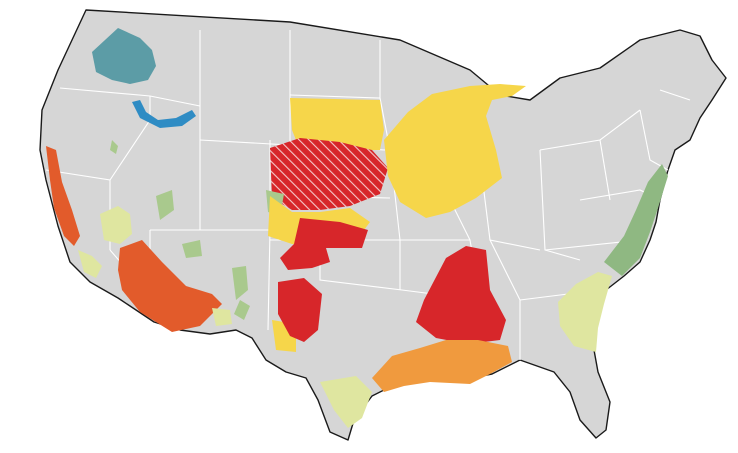 This screenshot has height=453, width=738. I want to click on region-texas-coastal-pale, so click(346, 402).